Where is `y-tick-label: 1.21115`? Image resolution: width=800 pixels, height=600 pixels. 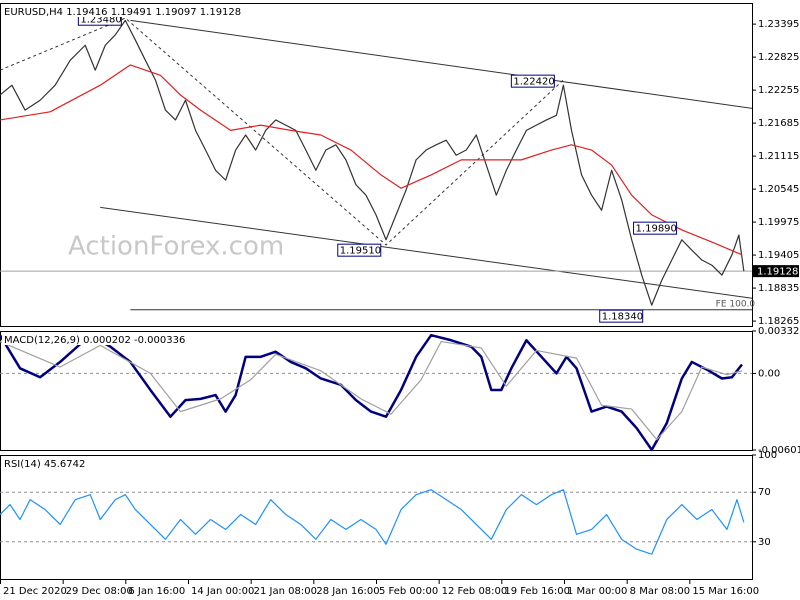 y-tick-label: 1.21115 is located at coordinates (778, 156).